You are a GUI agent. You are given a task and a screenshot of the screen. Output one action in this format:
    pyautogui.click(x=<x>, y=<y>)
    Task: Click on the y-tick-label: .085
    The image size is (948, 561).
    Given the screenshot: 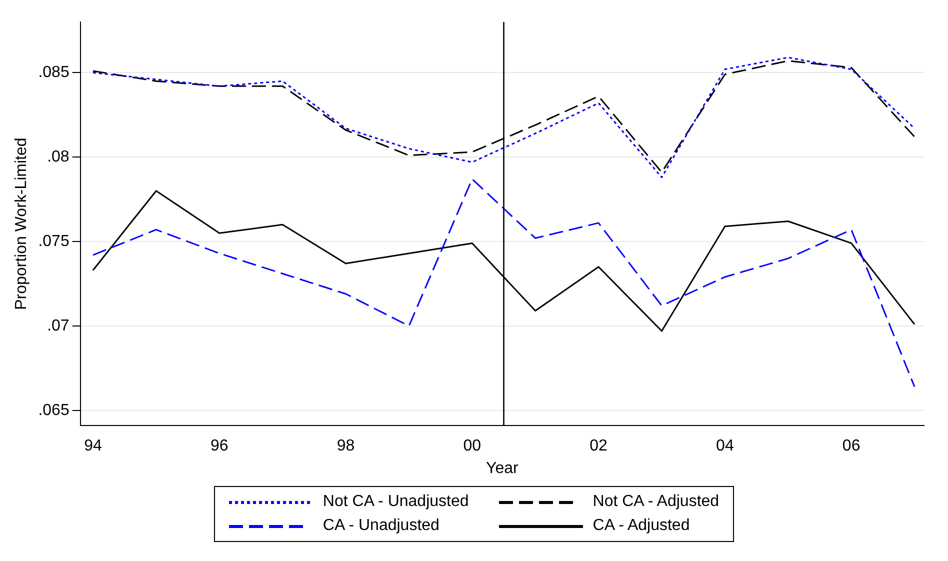 What is the action you would take?
    pyautogui.click(x=54, y=73)
    